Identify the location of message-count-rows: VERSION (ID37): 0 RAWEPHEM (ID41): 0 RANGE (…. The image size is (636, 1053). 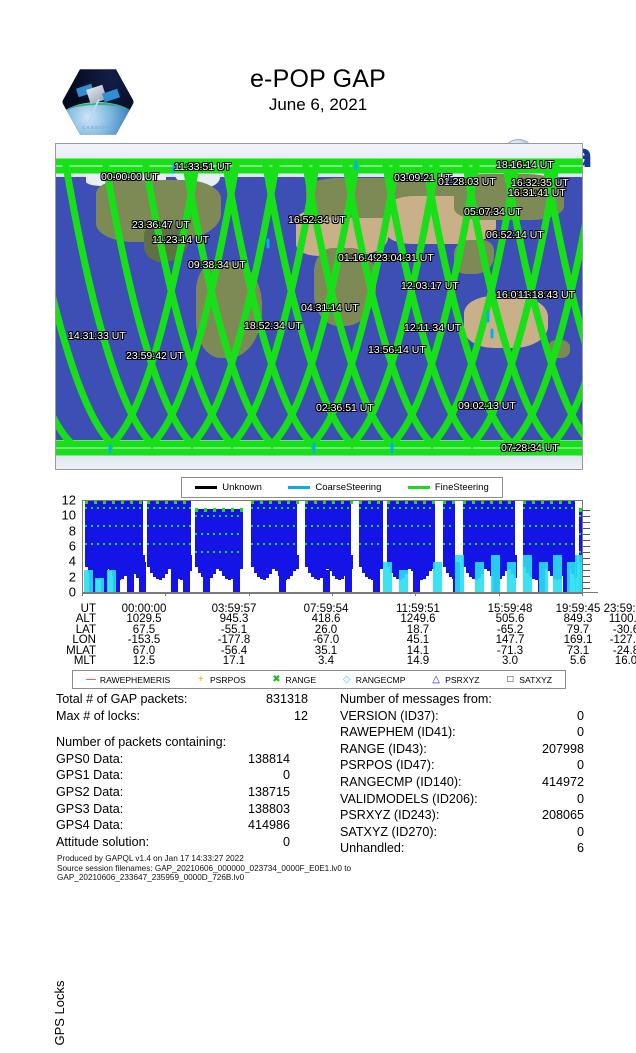
(488, 783).